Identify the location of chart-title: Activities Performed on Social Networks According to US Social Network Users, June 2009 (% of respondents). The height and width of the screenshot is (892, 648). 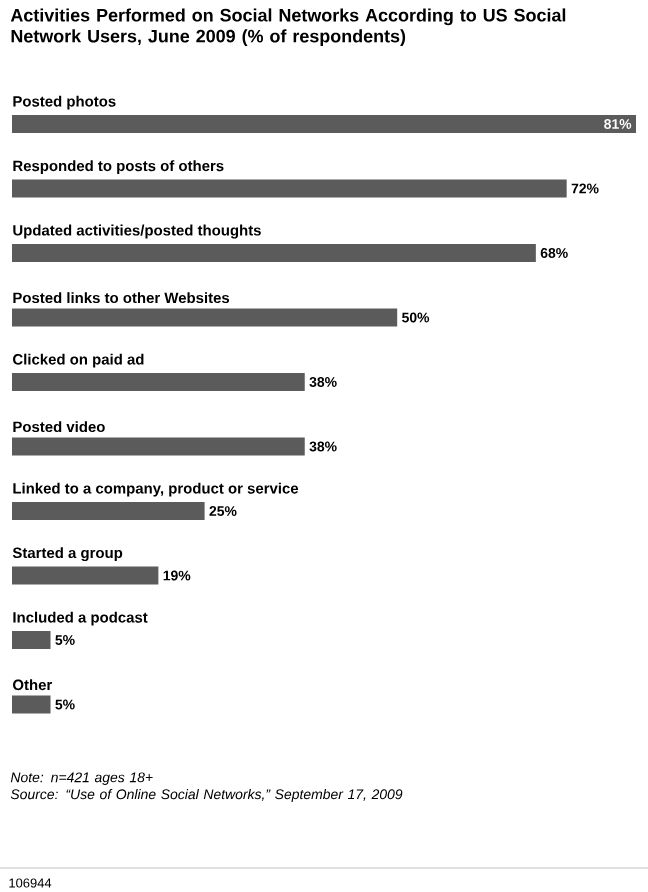
(288, 27).